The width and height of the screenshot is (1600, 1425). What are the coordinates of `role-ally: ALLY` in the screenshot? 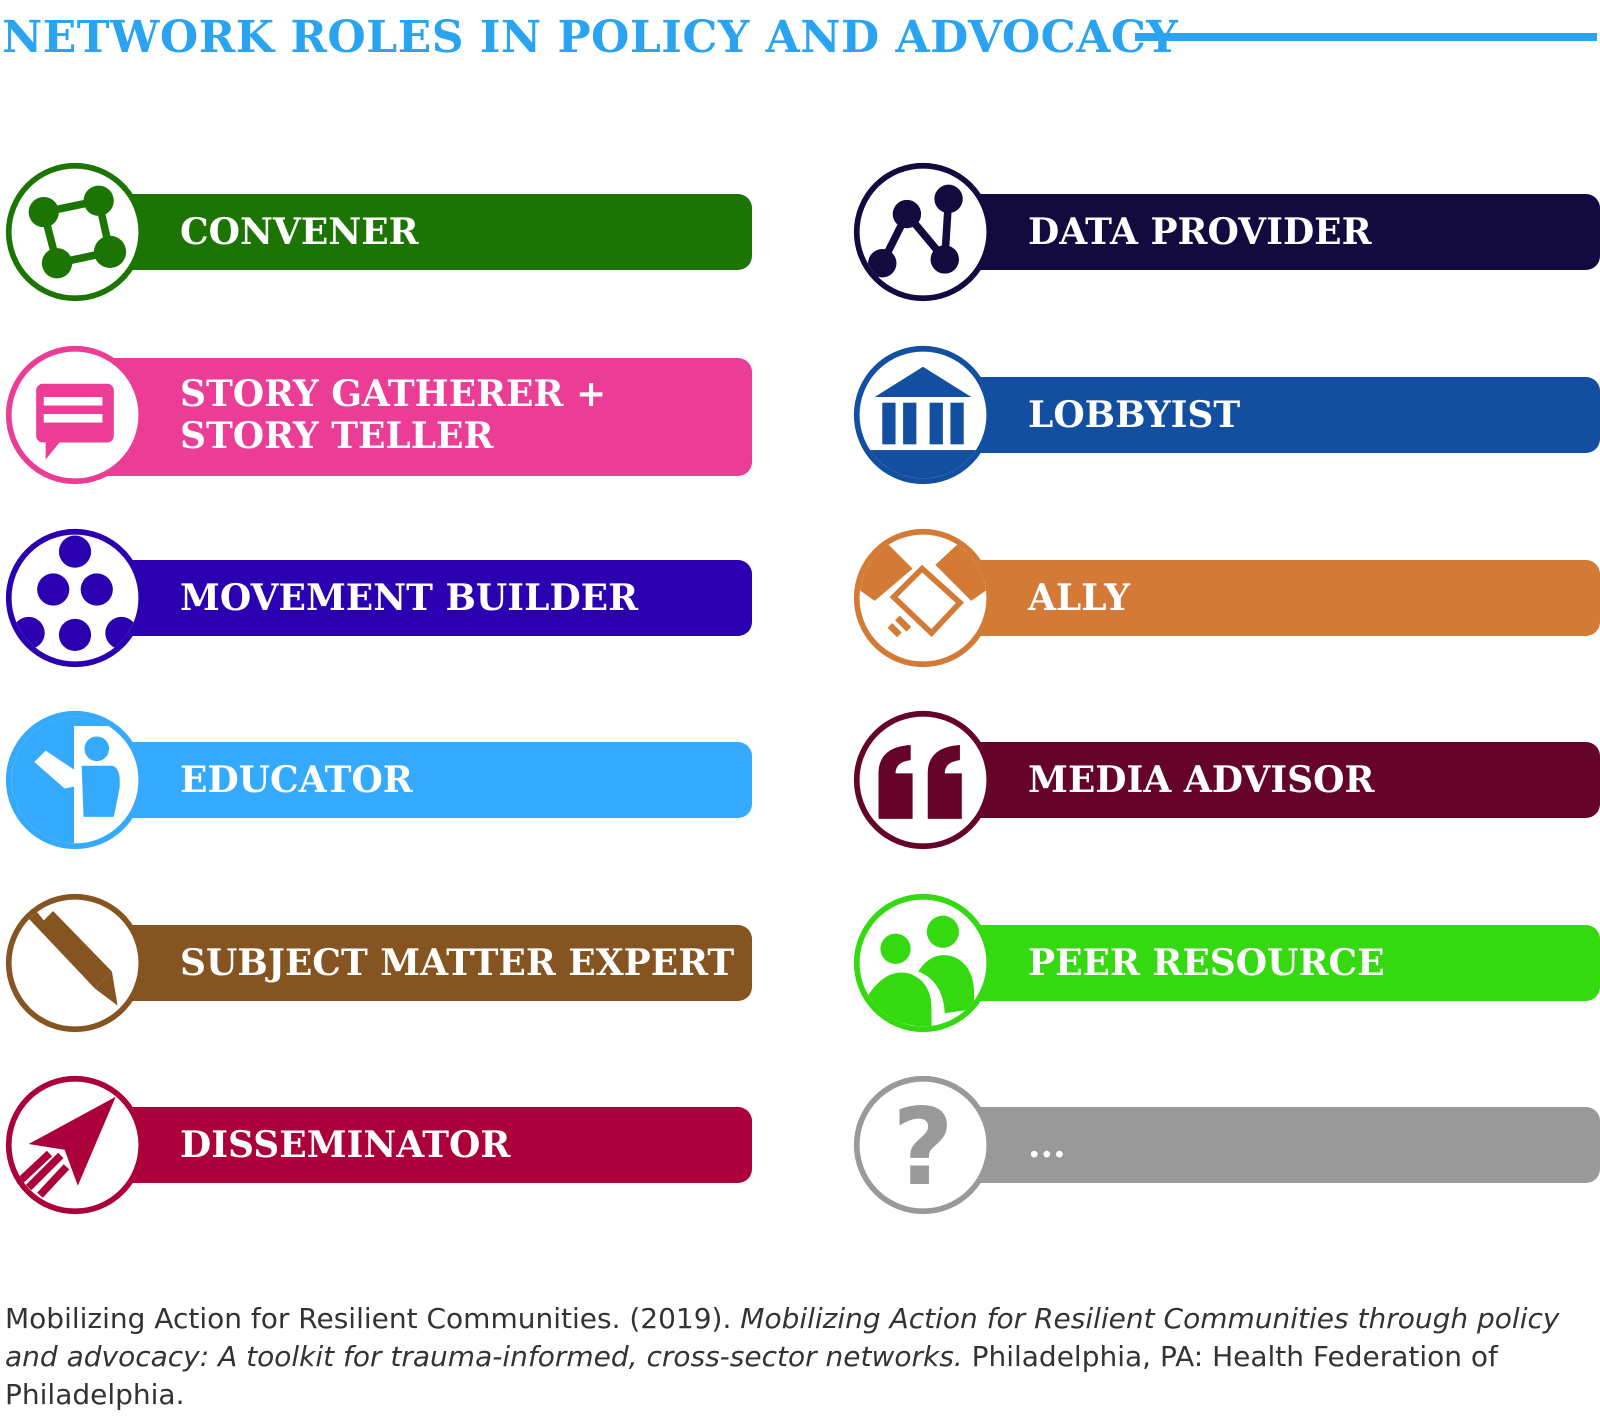 It's located at (1224, 598).